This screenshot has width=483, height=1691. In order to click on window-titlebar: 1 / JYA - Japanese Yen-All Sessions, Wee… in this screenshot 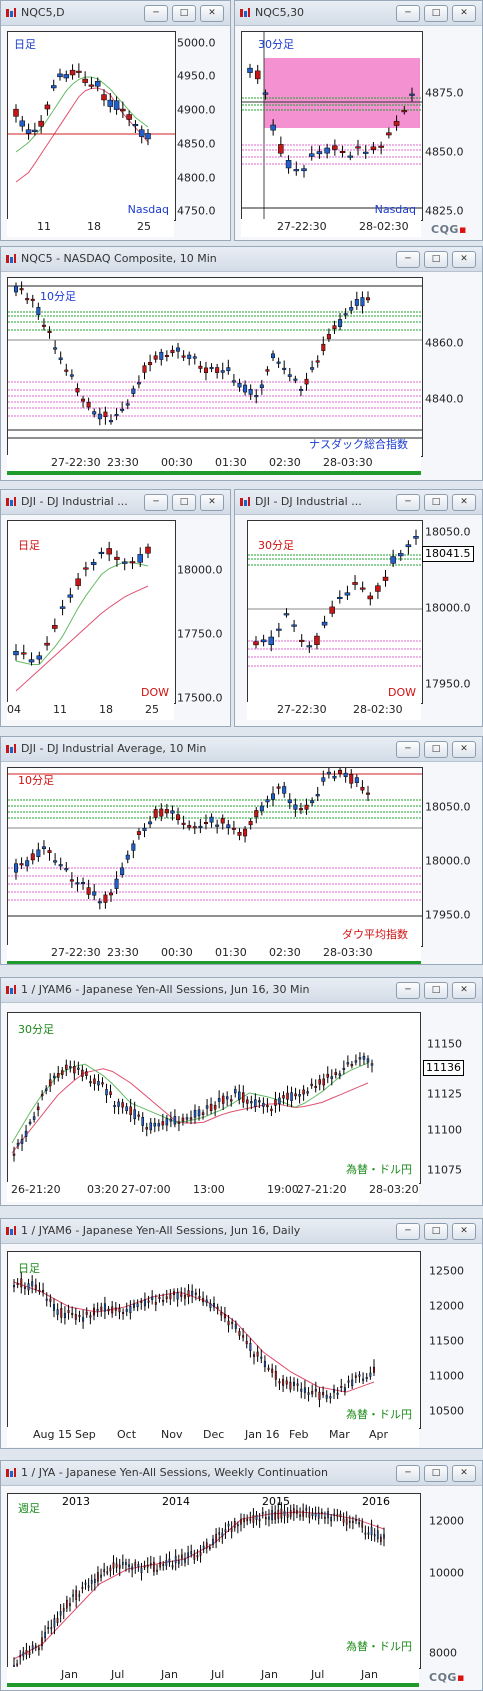, I will do `click(241, 1473)`.